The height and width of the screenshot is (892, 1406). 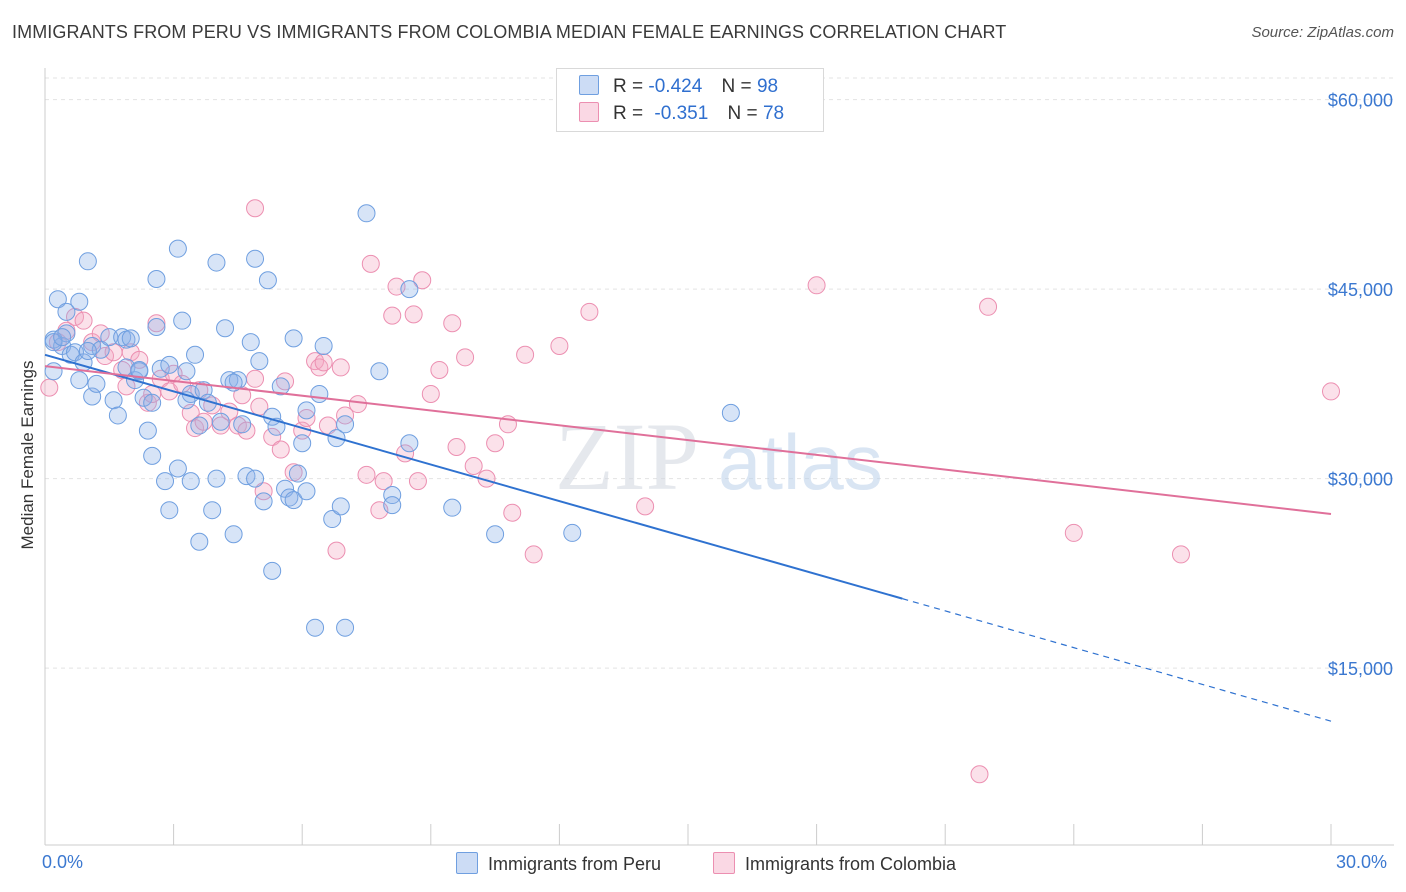 What do you see at coordinates (675, 86) in the screenshot?
I see `legend-r-value-peru: -0.424` at bounding box center [675, 86].